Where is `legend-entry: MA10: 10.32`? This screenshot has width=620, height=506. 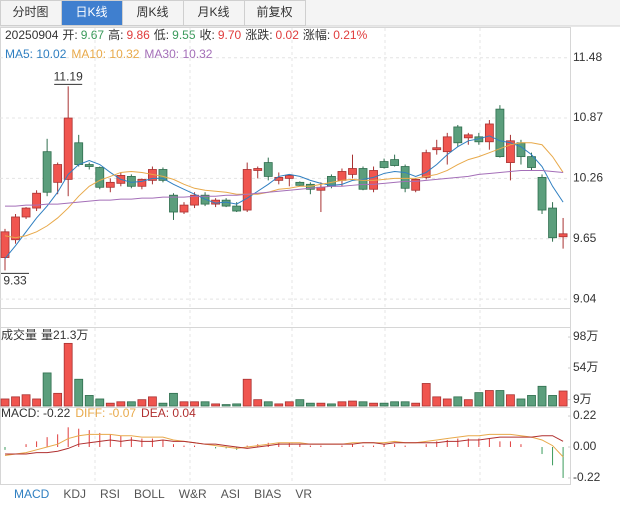
legend-entry: MA10: 10.32 is located at coordinates (105, 54).